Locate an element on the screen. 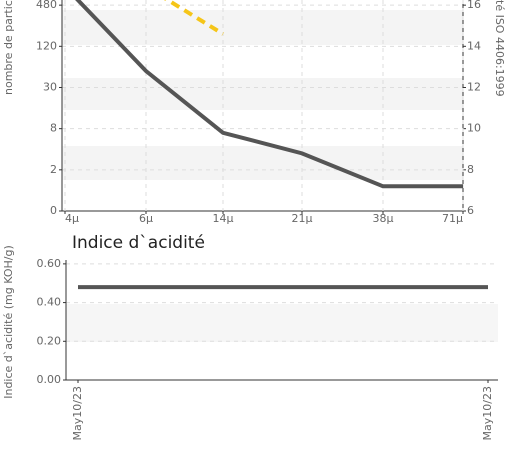 The width and height of the screenshot is (508, 451). y2-tick-label: 8 is located at coordinates (470, 169).